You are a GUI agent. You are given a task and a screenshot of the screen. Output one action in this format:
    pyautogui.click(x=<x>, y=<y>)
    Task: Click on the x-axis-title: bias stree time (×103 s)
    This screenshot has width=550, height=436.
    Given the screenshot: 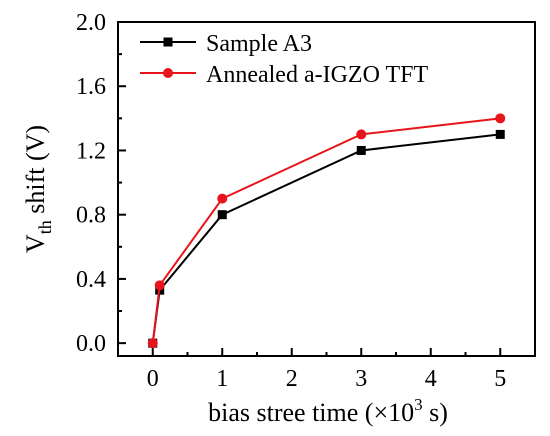 What is the action you would take?
    pyautogui.click(x=328, y=411)
    